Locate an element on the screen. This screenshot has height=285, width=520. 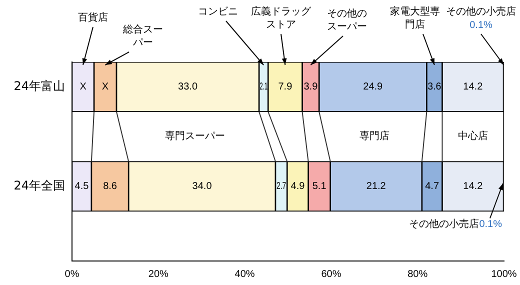
x-tick-label: 0% is located at coordinates (72, 274).